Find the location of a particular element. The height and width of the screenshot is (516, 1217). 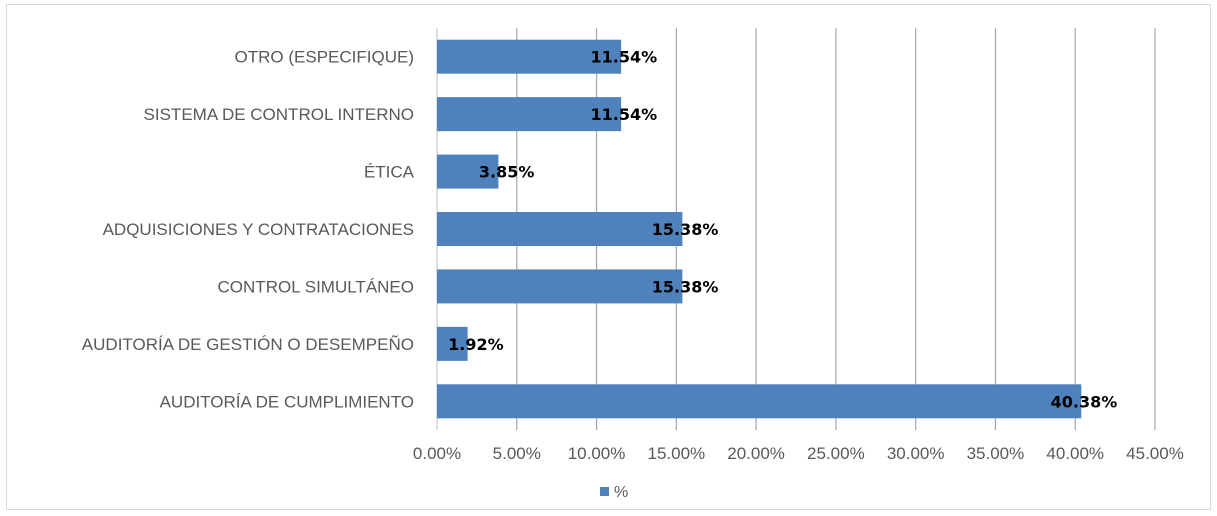

x-tick-label: 30.00% is located at coordinates (916, 453).